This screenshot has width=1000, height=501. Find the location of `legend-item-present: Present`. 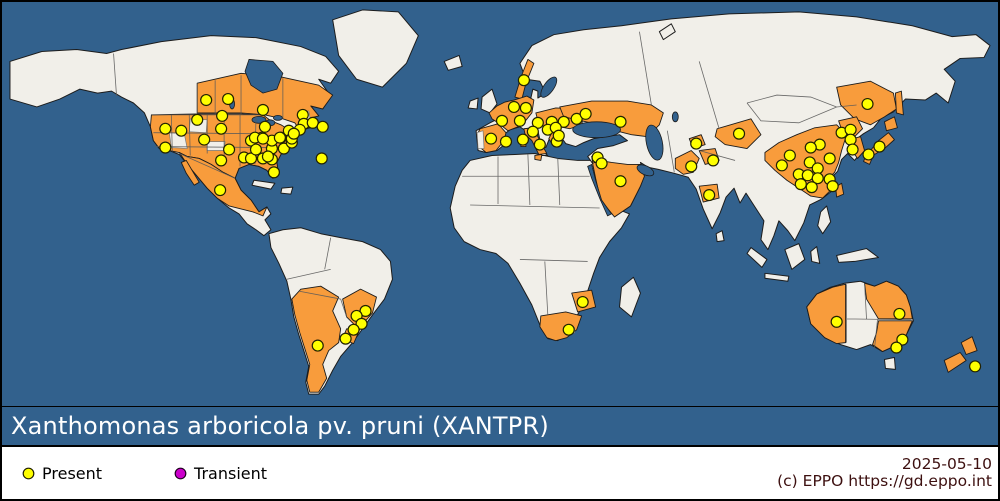

legend-item-present: Present is located at coordinates (62, 473).